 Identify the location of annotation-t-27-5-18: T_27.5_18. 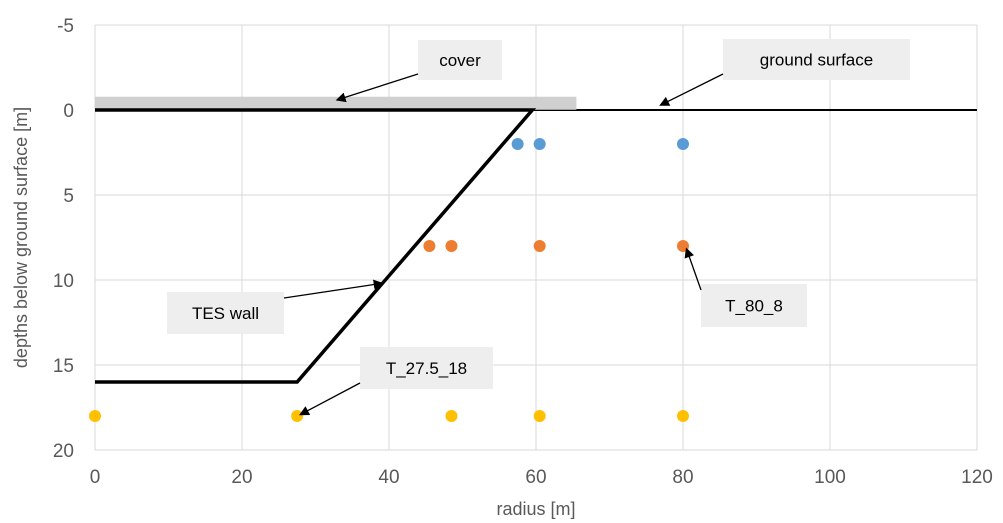
(396, 381).